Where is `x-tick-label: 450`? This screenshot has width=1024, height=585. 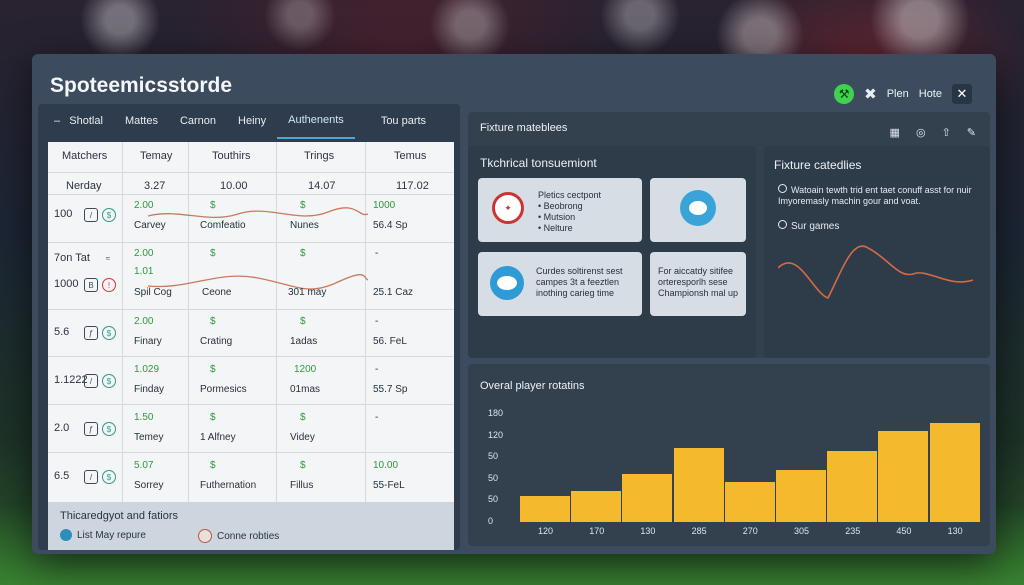
x-tick-label: 450 is located at coordinates (904, 531).